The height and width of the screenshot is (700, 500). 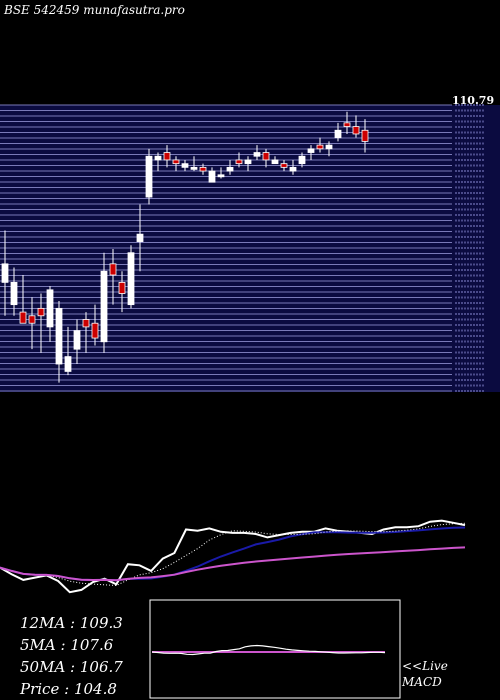 I want to click on macd-line, so click(x=268, y=650).